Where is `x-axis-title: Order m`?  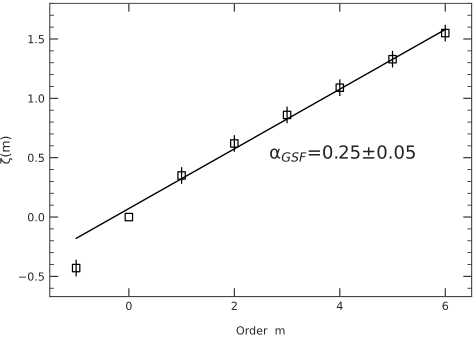 x-axis-title: Order m is located at coordinates (260, 330).